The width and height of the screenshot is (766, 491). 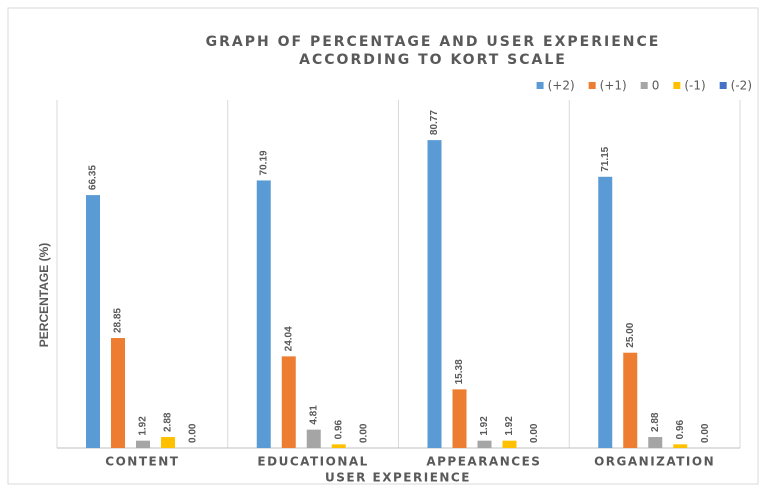 What do you see at coordinates (605, 158) in the screenshot?
I see `value-label: 71.15` at bounding box center [605, 158].